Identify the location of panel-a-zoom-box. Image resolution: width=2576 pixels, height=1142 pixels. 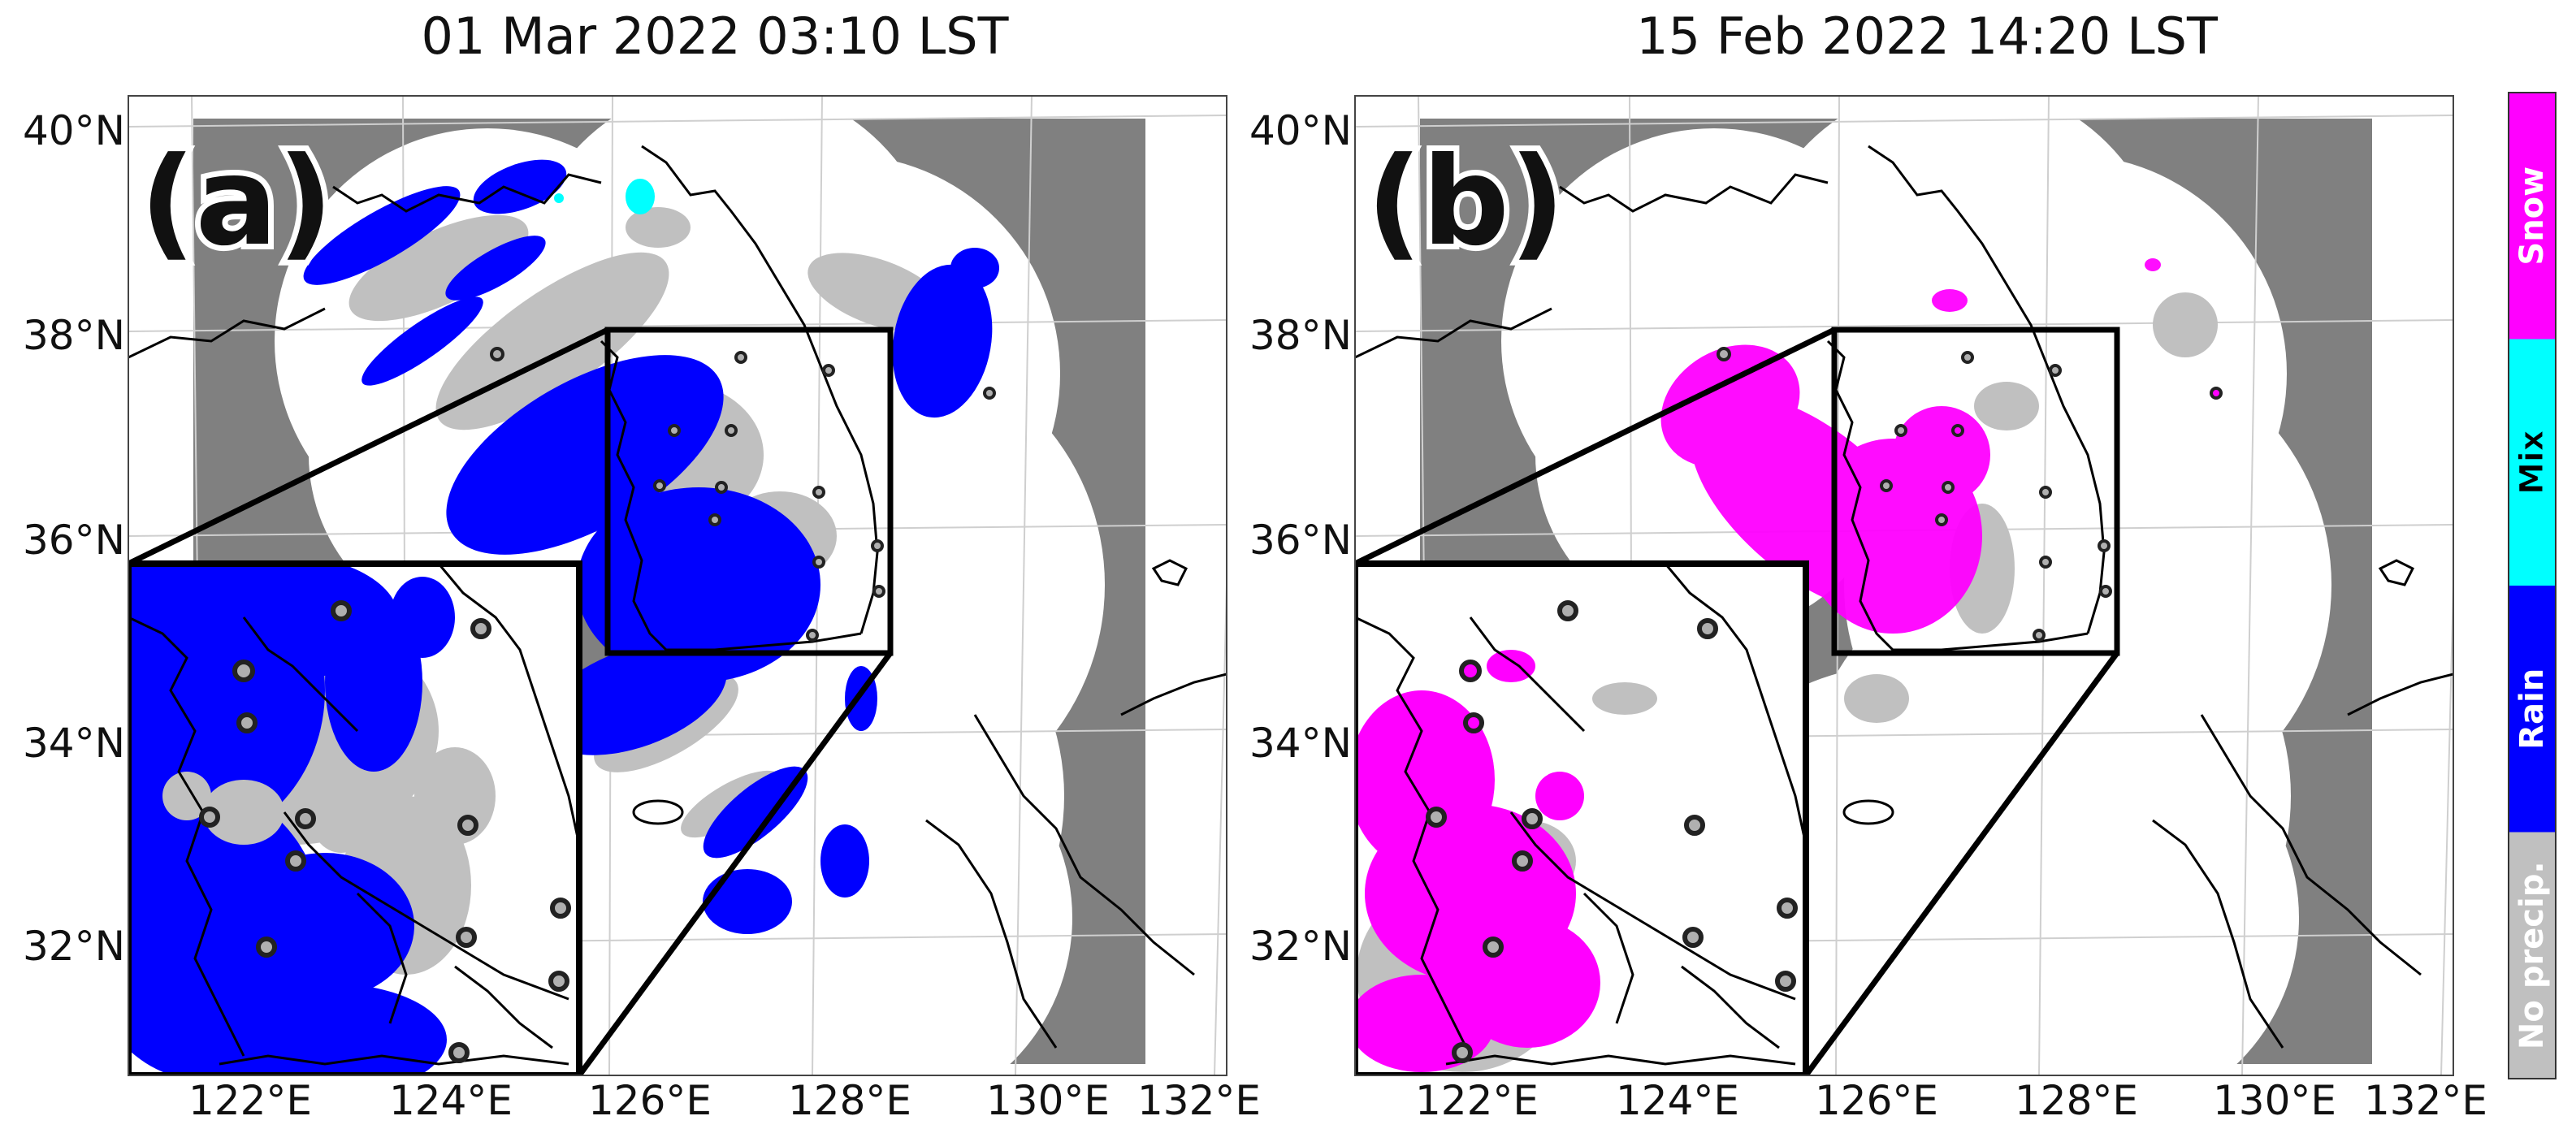
(749, 491).